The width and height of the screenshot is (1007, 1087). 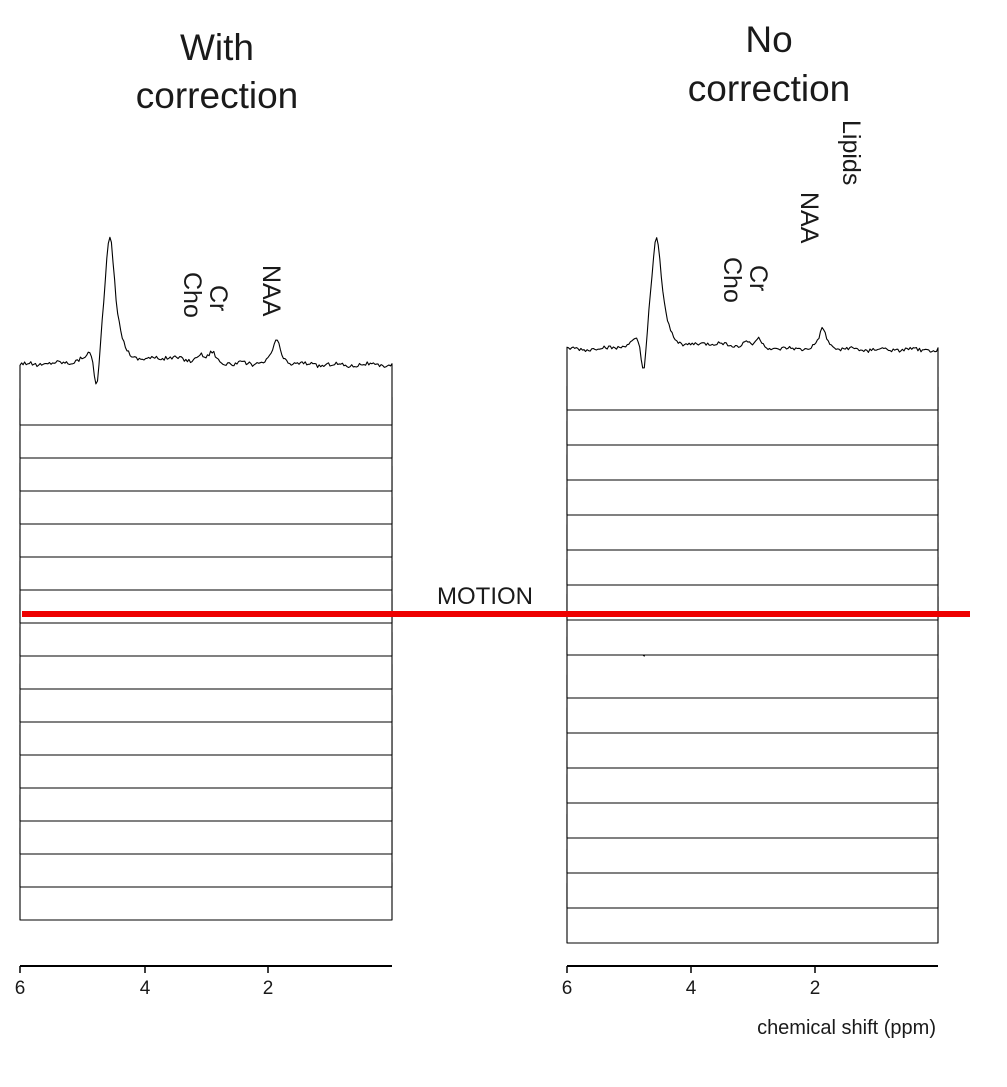 I want to click on motion-label: MOTION, so click(x=485, y=596).